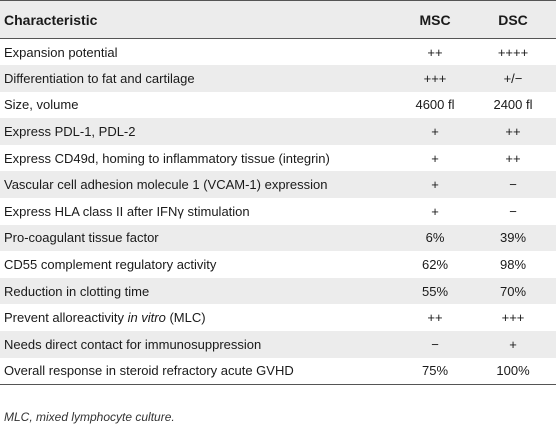  What do you see at coordinates (435, 105) in the screenshot?
I see `cell-msc: 4600 fl` at bounding box center [435, 105].